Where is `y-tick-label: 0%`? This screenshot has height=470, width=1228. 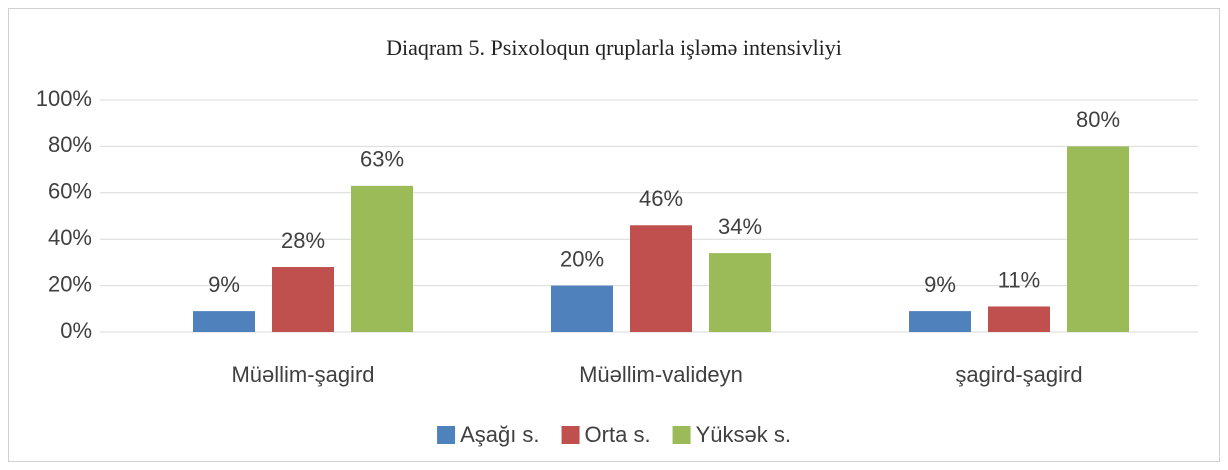 y-tick-label: 0% is located at coordinates (76, 330).